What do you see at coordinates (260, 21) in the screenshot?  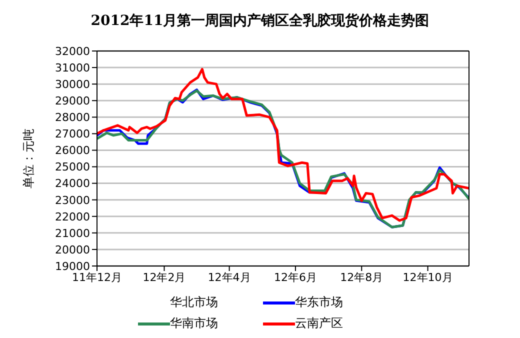 I see `chart-title: 2012年11月第一周国内产销区全乳胶现货价格走势图` at bounding box center [260, 21].